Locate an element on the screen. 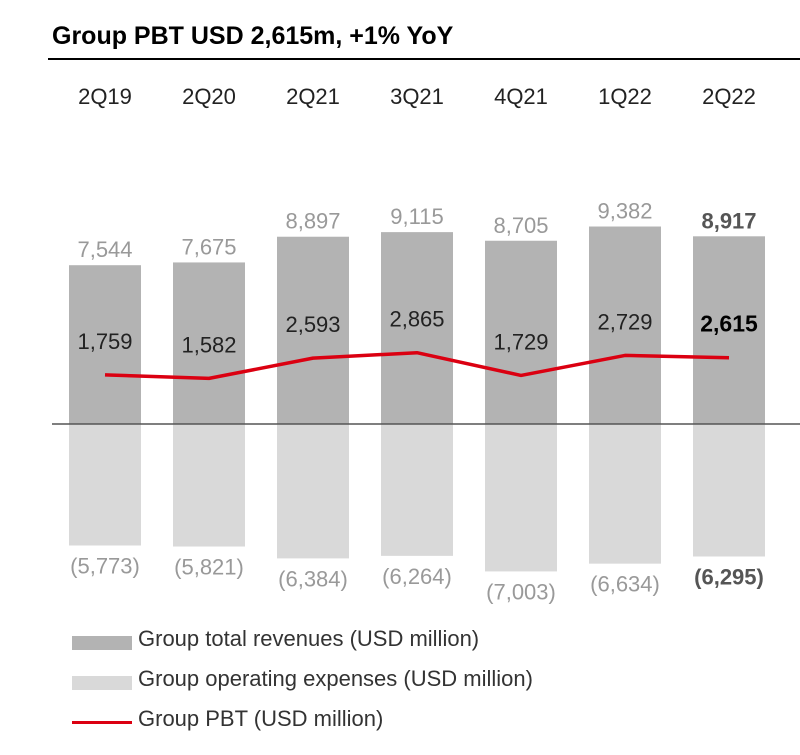 This screenshot has height=755, width=800. expense-data-label: (5,821) is located at coordinates (209, 567).